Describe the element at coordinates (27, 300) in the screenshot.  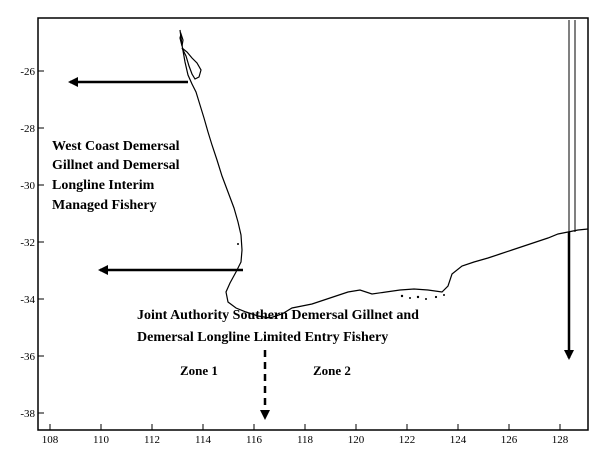
I see `y-tick-label: -34` at that location.